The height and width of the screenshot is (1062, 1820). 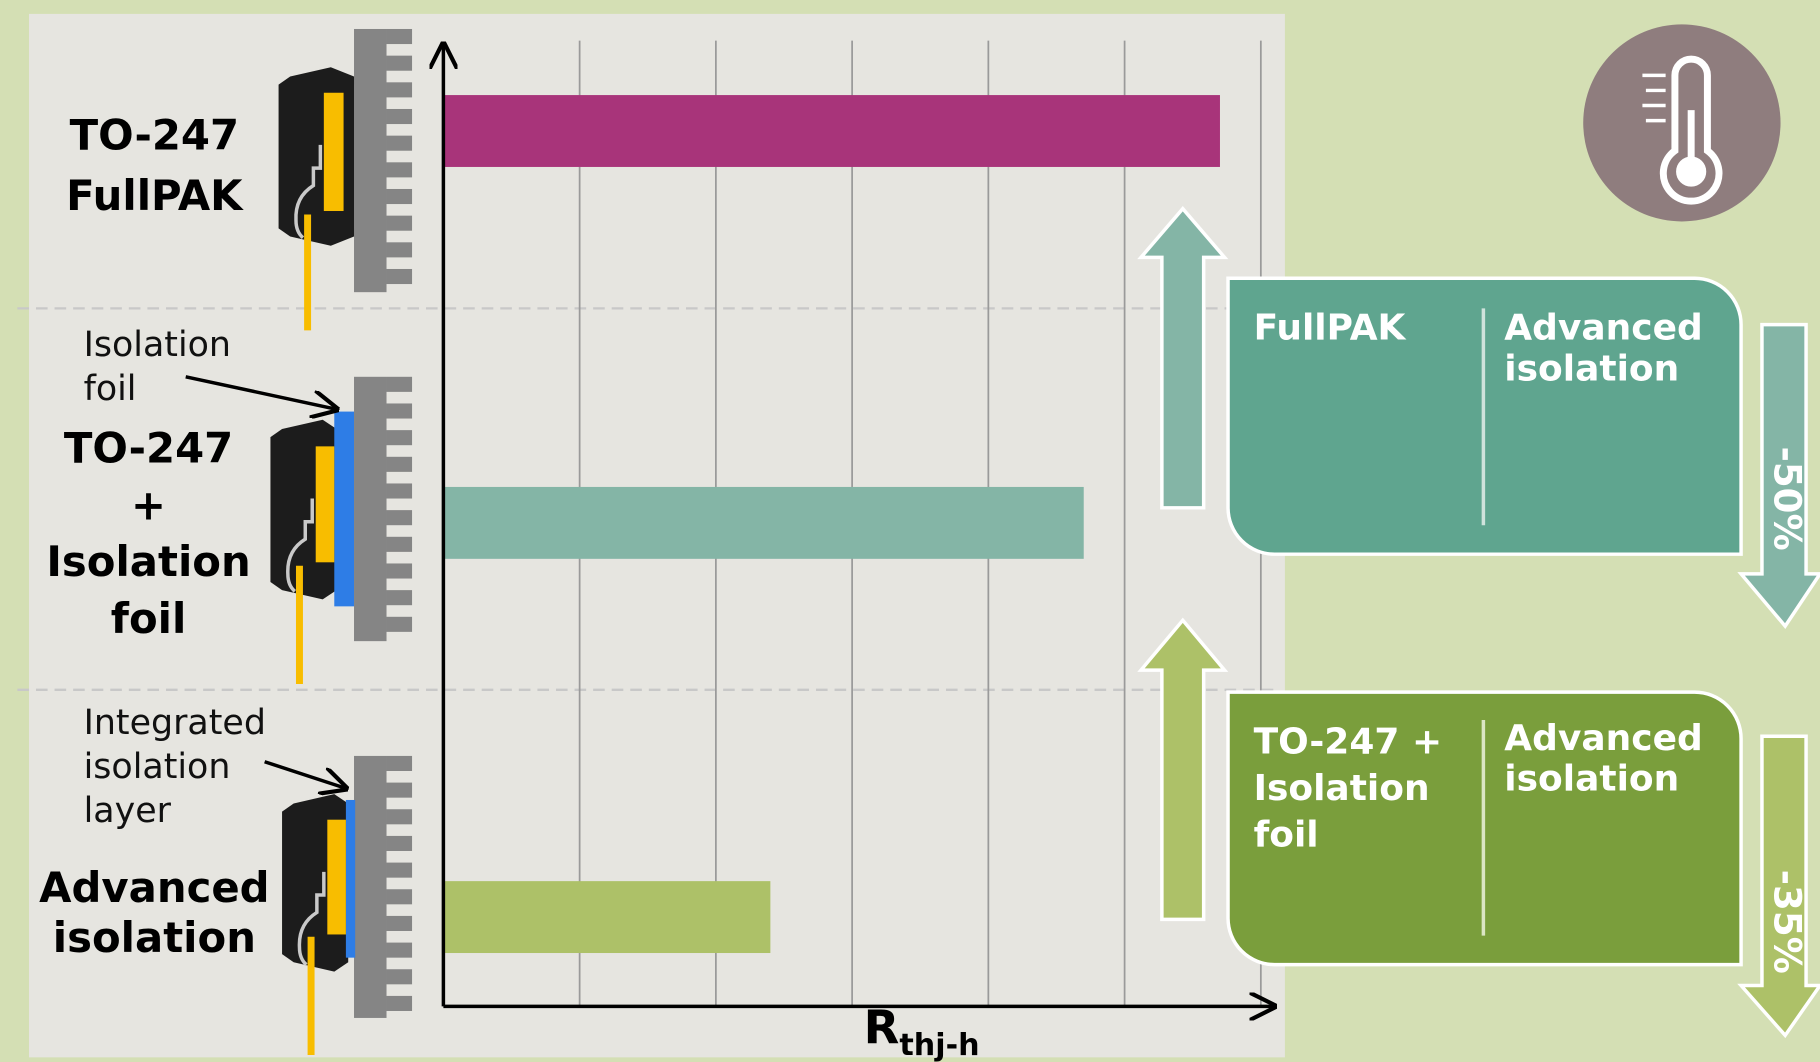 What do you see at coordinates (344, 509) in the screenshot?
I see `isolation-foil` at bounding box center [344, 509].